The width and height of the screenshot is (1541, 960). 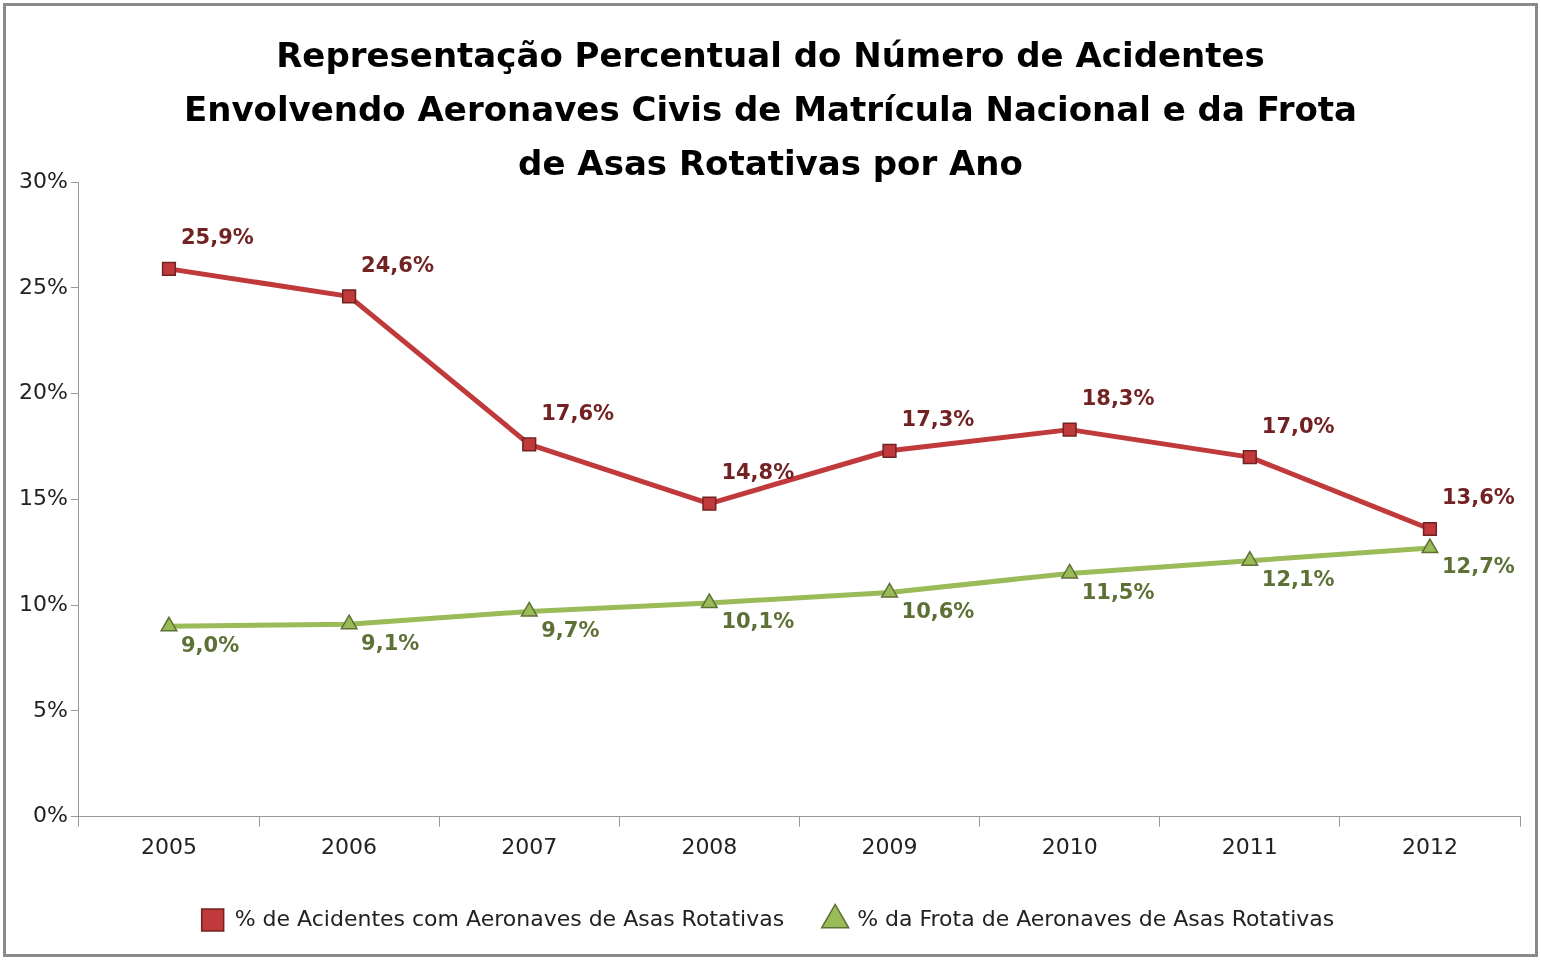 What do you see at coordinates (43, 498) in the screenshot?
I see `y-tick-label: 15%` at bounding box center [43, 498].